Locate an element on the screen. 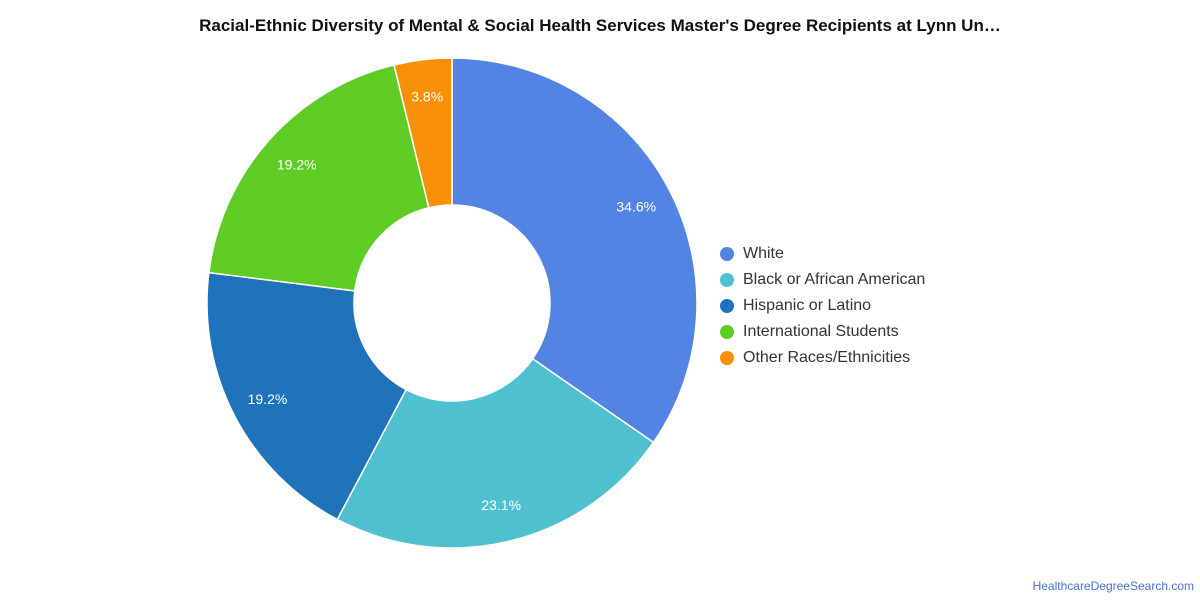 This screenshot has width=1200, height=600. legend-item-other-races-ethnicities: Other Races/Ethnicities is located at coordinates (822, 358).